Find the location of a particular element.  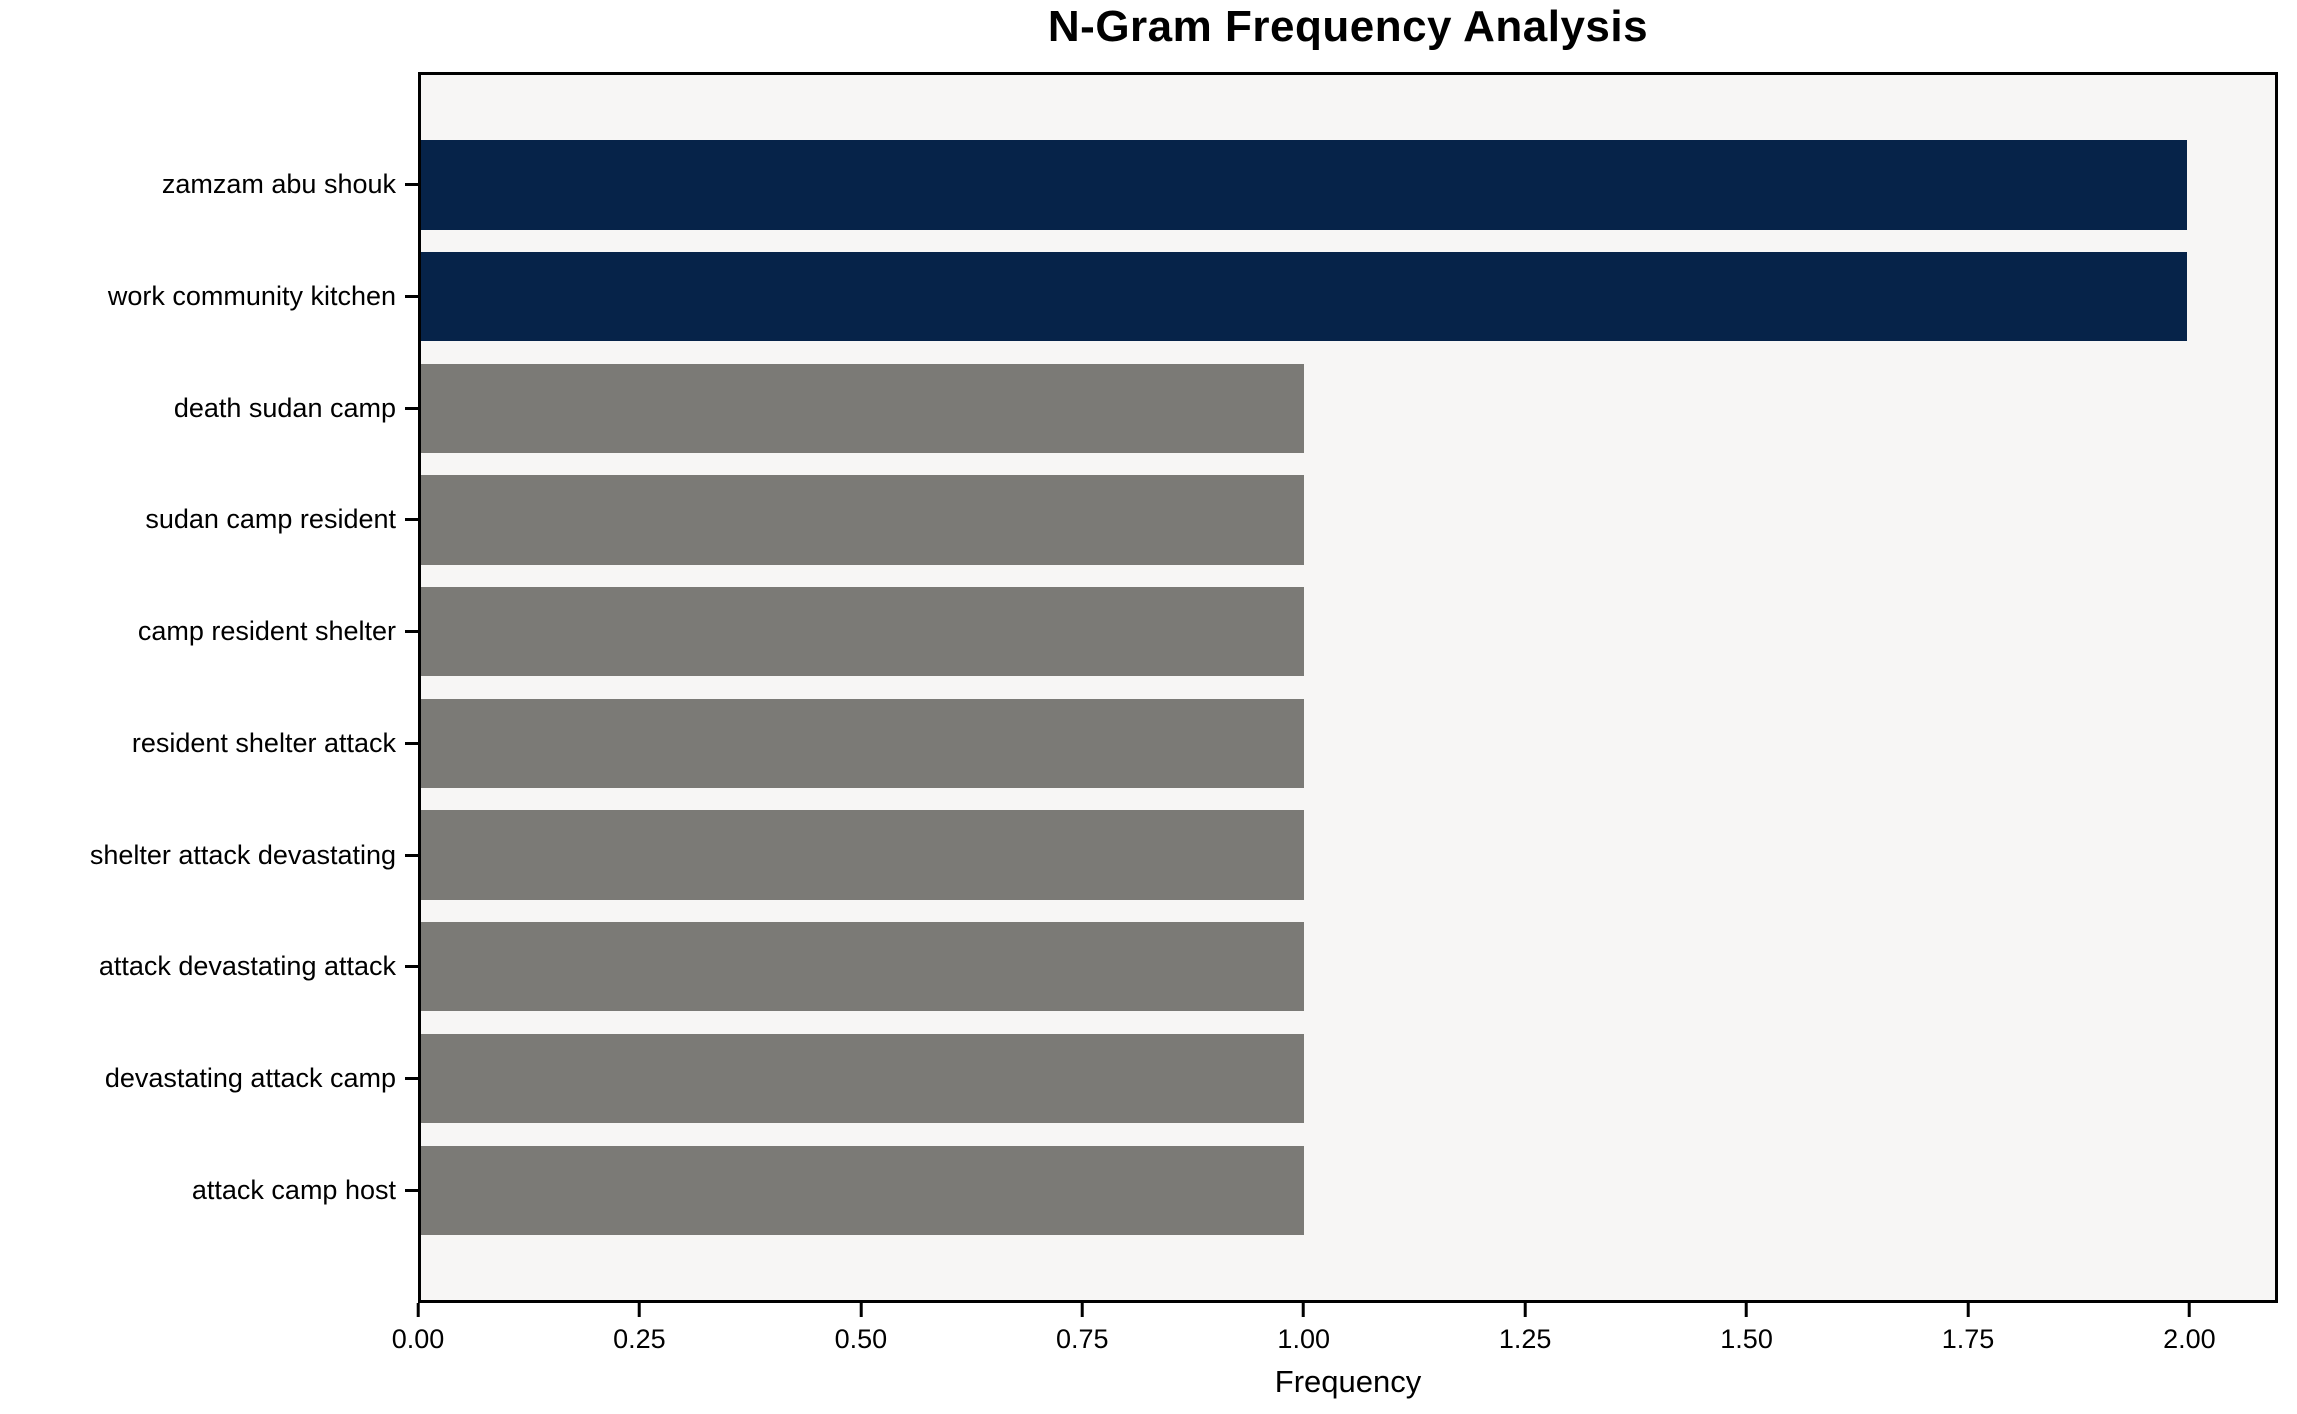

x-tick: 2.00 is located at coordinates (2189, 1329).